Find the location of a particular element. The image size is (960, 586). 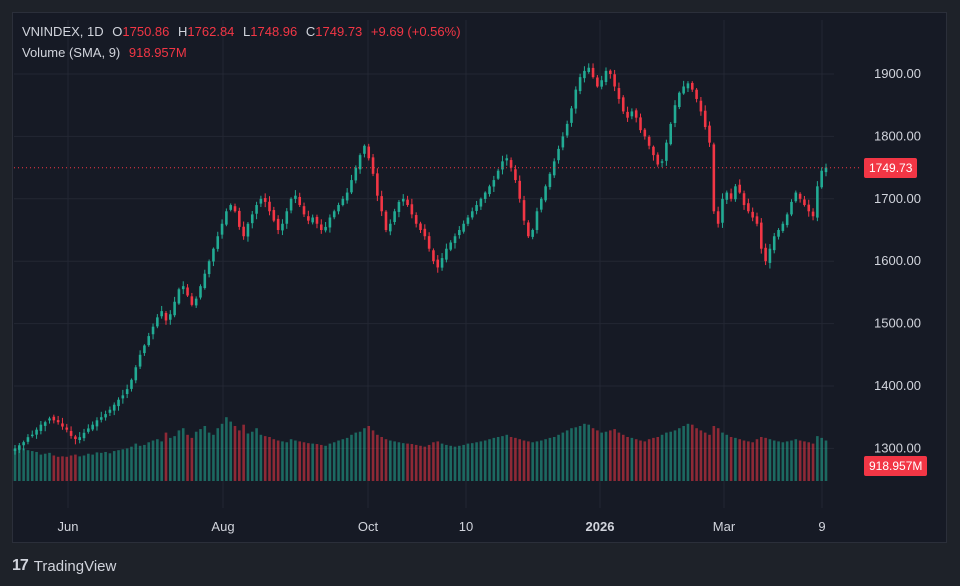

close-key: C is located at coordinates (310, 31).